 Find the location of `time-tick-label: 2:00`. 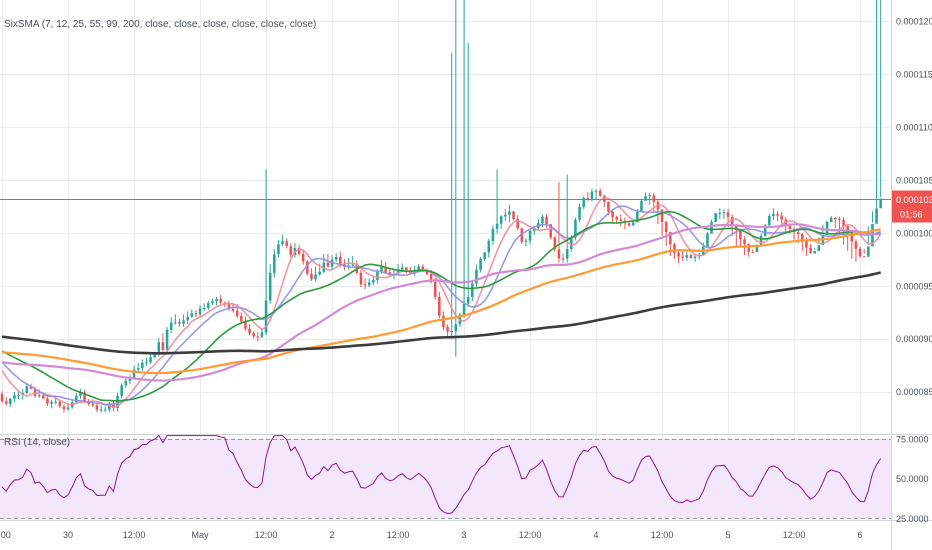

time-tick-label: 2:00 is located at coordinates (5, 535).